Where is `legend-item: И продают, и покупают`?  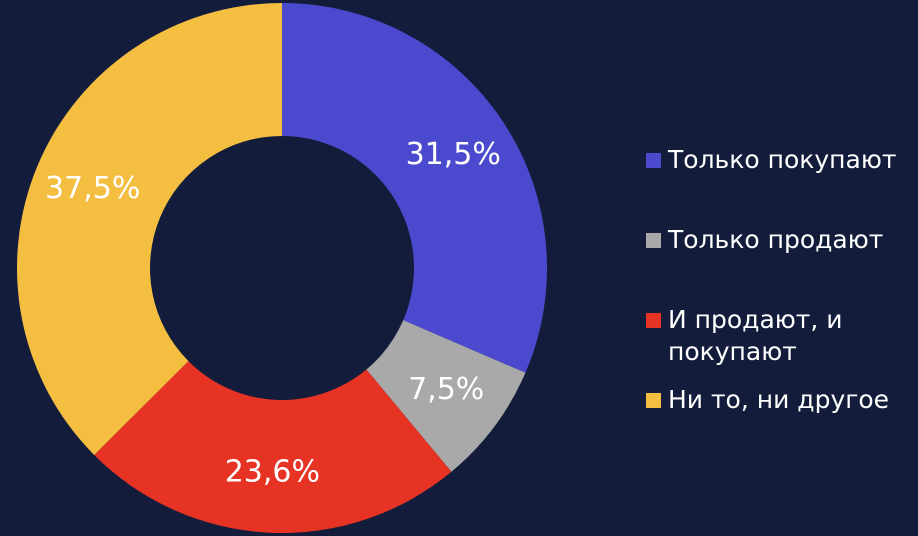 legend-item: И продают, и покупают is located at coordinates (781, 336).